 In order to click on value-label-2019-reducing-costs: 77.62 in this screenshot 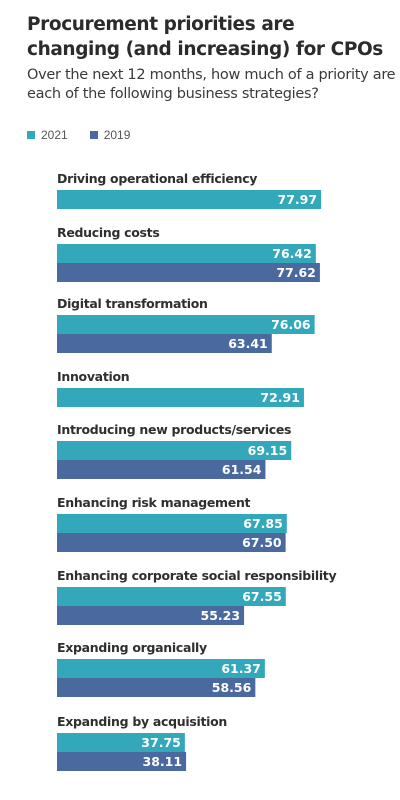, I will do `click(296, 272)`.